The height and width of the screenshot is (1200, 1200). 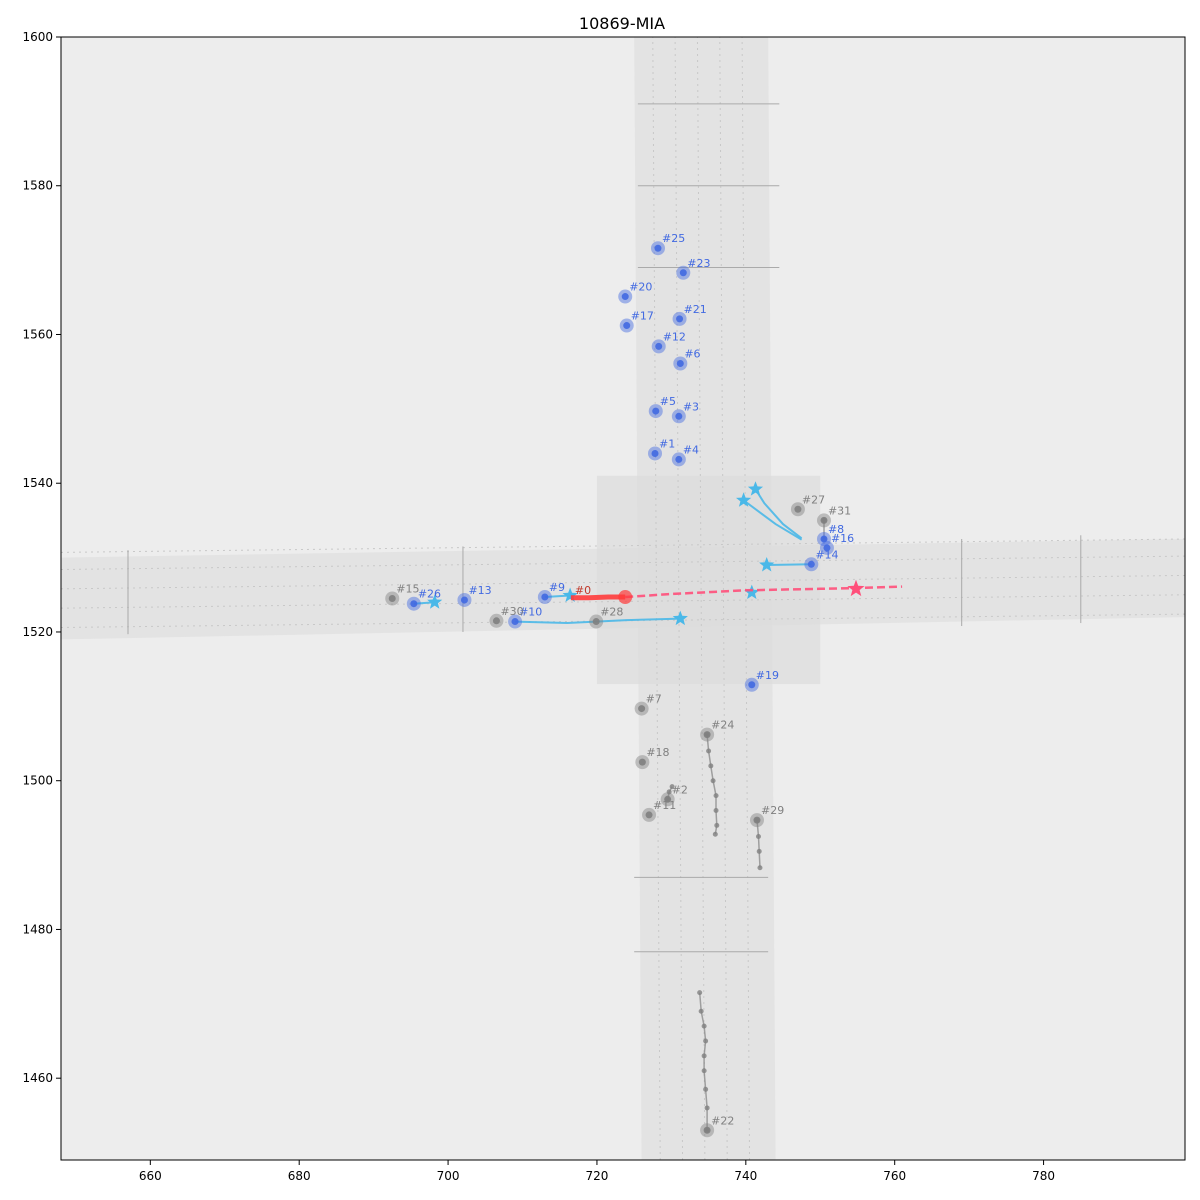 What do you see at coordinates (37, 1078) in the screenshot?
I see `y-tick-label: 1460` at bounding box center [37, 1078].